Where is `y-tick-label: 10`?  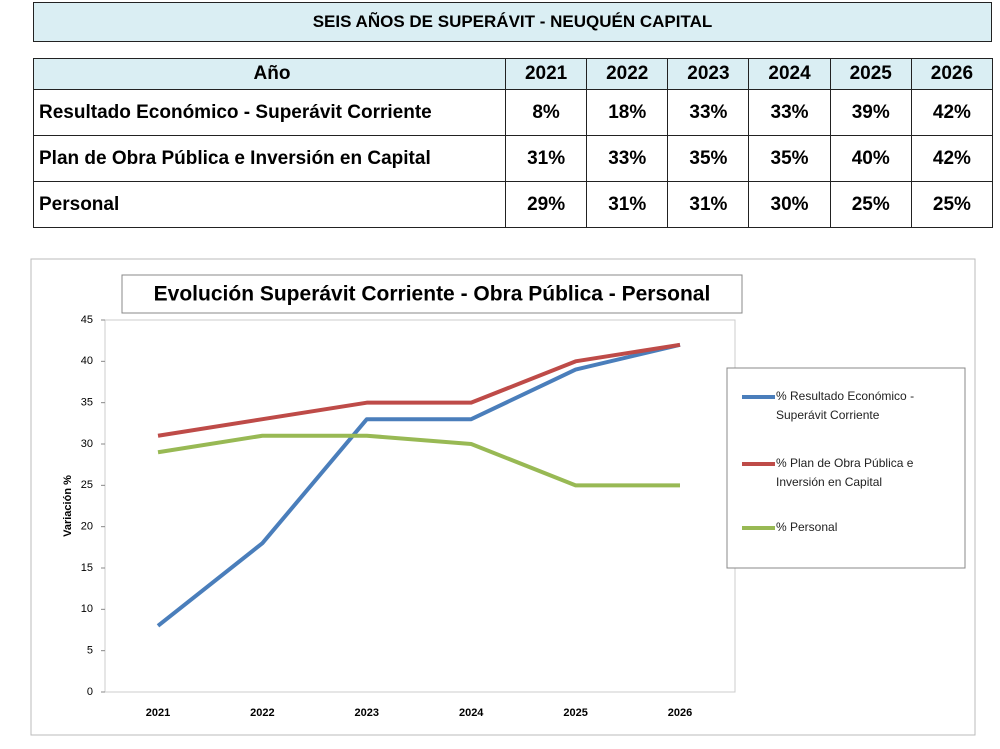
y-tick-label: 10 is located at coordinates (87, 609).